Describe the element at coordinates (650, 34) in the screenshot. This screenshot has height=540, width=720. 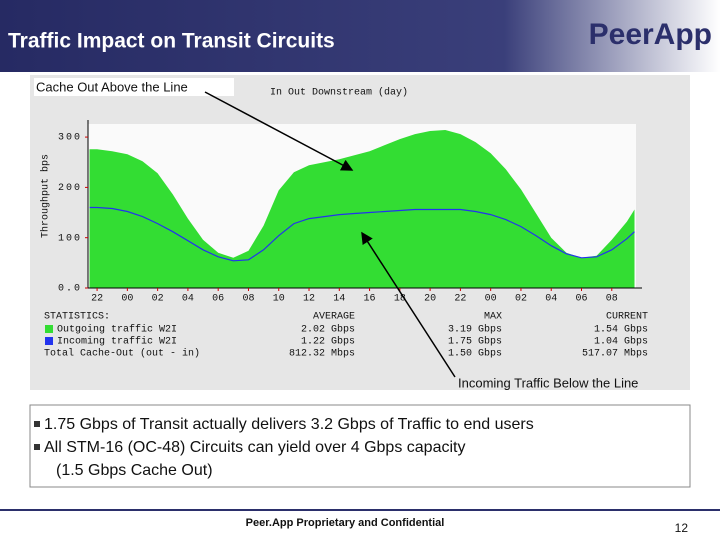
I see `logo: PeerApp` at that location.